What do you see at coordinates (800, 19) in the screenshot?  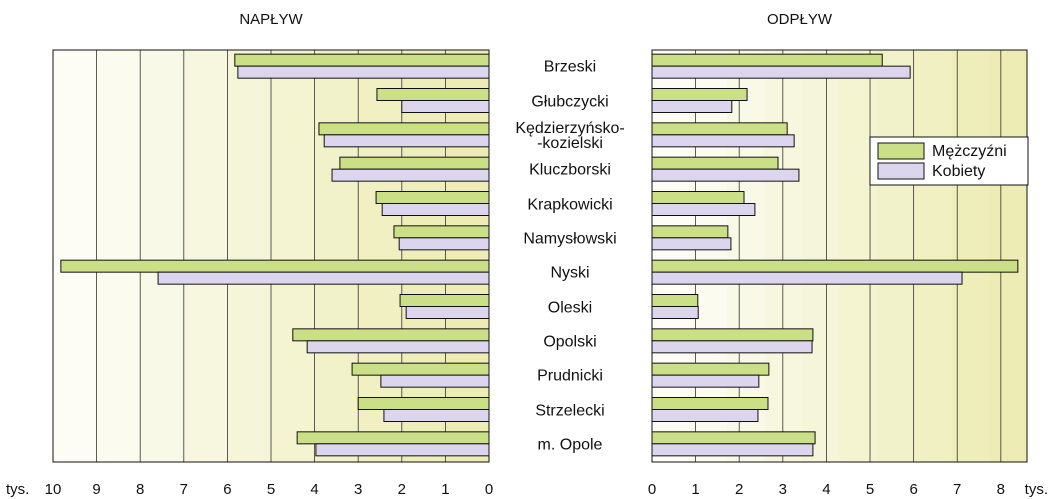 I see `panel-title: ODPŁYW` at bounding box center [800, 19].